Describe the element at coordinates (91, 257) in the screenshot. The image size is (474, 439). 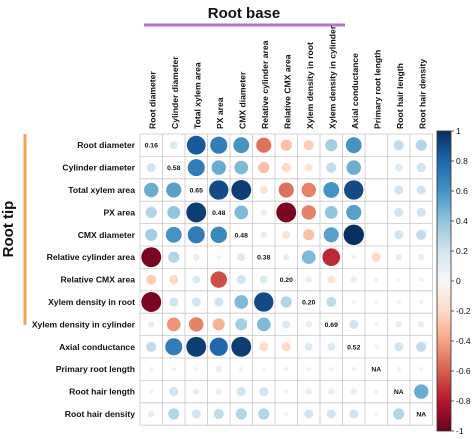
I see `row-label: Relative cylinder area` at that location.